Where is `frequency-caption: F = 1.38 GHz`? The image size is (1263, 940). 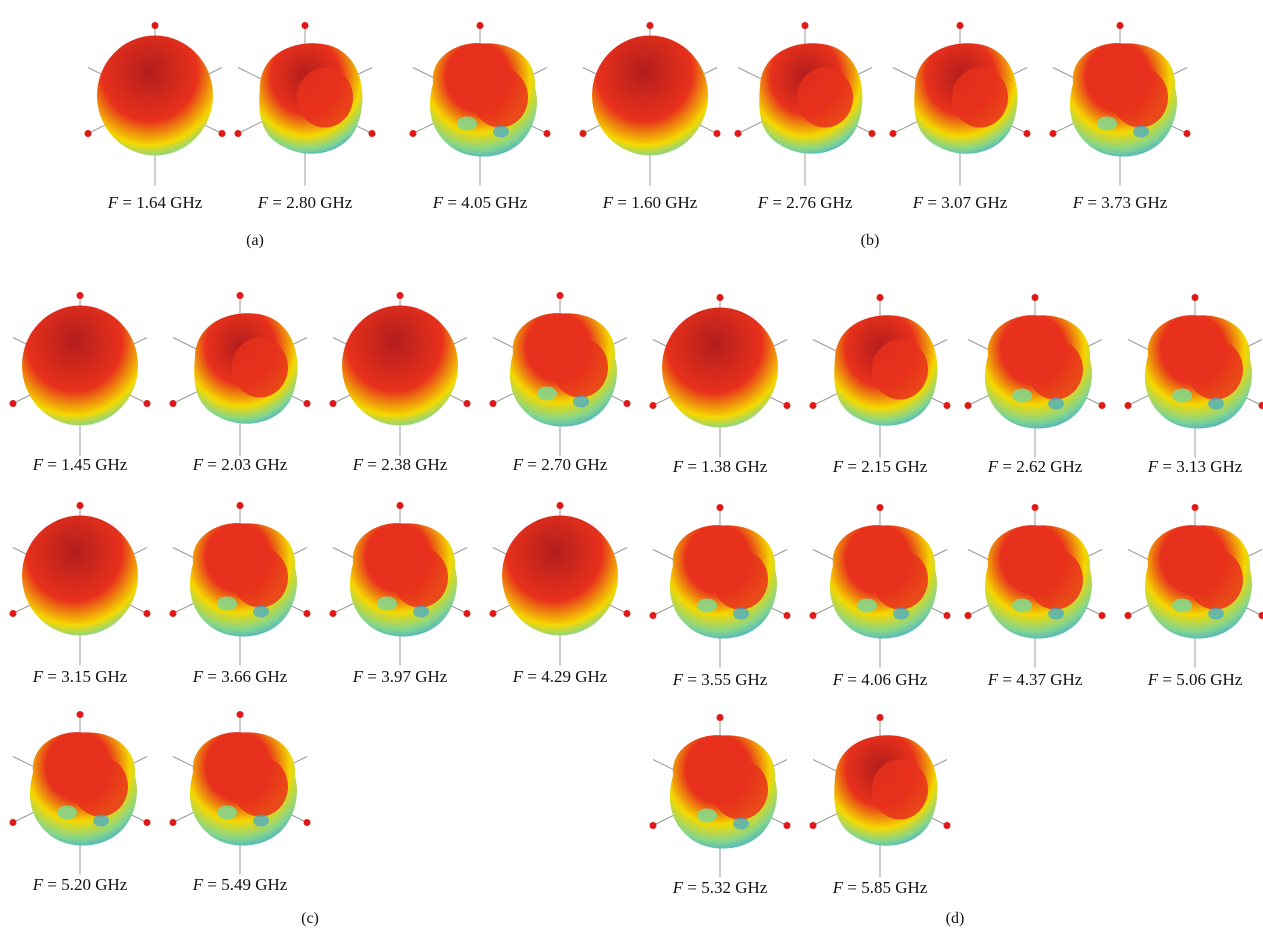 frequency-caption: F = 1.38 GHz is located at coordinates (720, 466).